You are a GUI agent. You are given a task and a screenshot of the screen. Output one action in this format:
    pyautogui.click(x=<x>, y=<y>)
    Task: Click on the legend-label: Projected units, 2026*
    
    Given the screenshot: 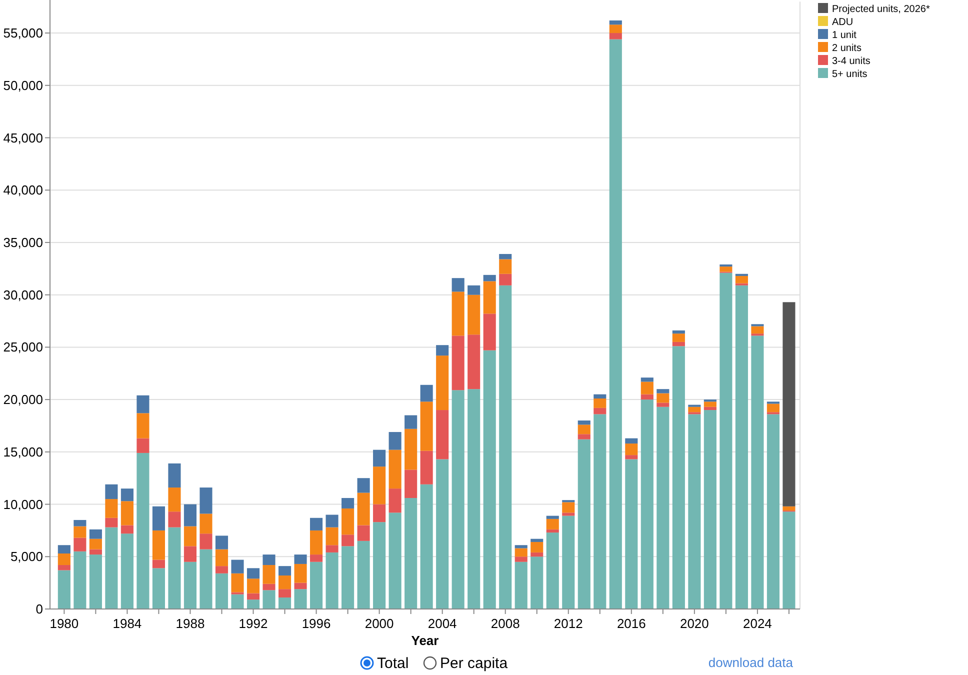 What is the action you would take?
    pyautogui.click(x=881, y=9)
    